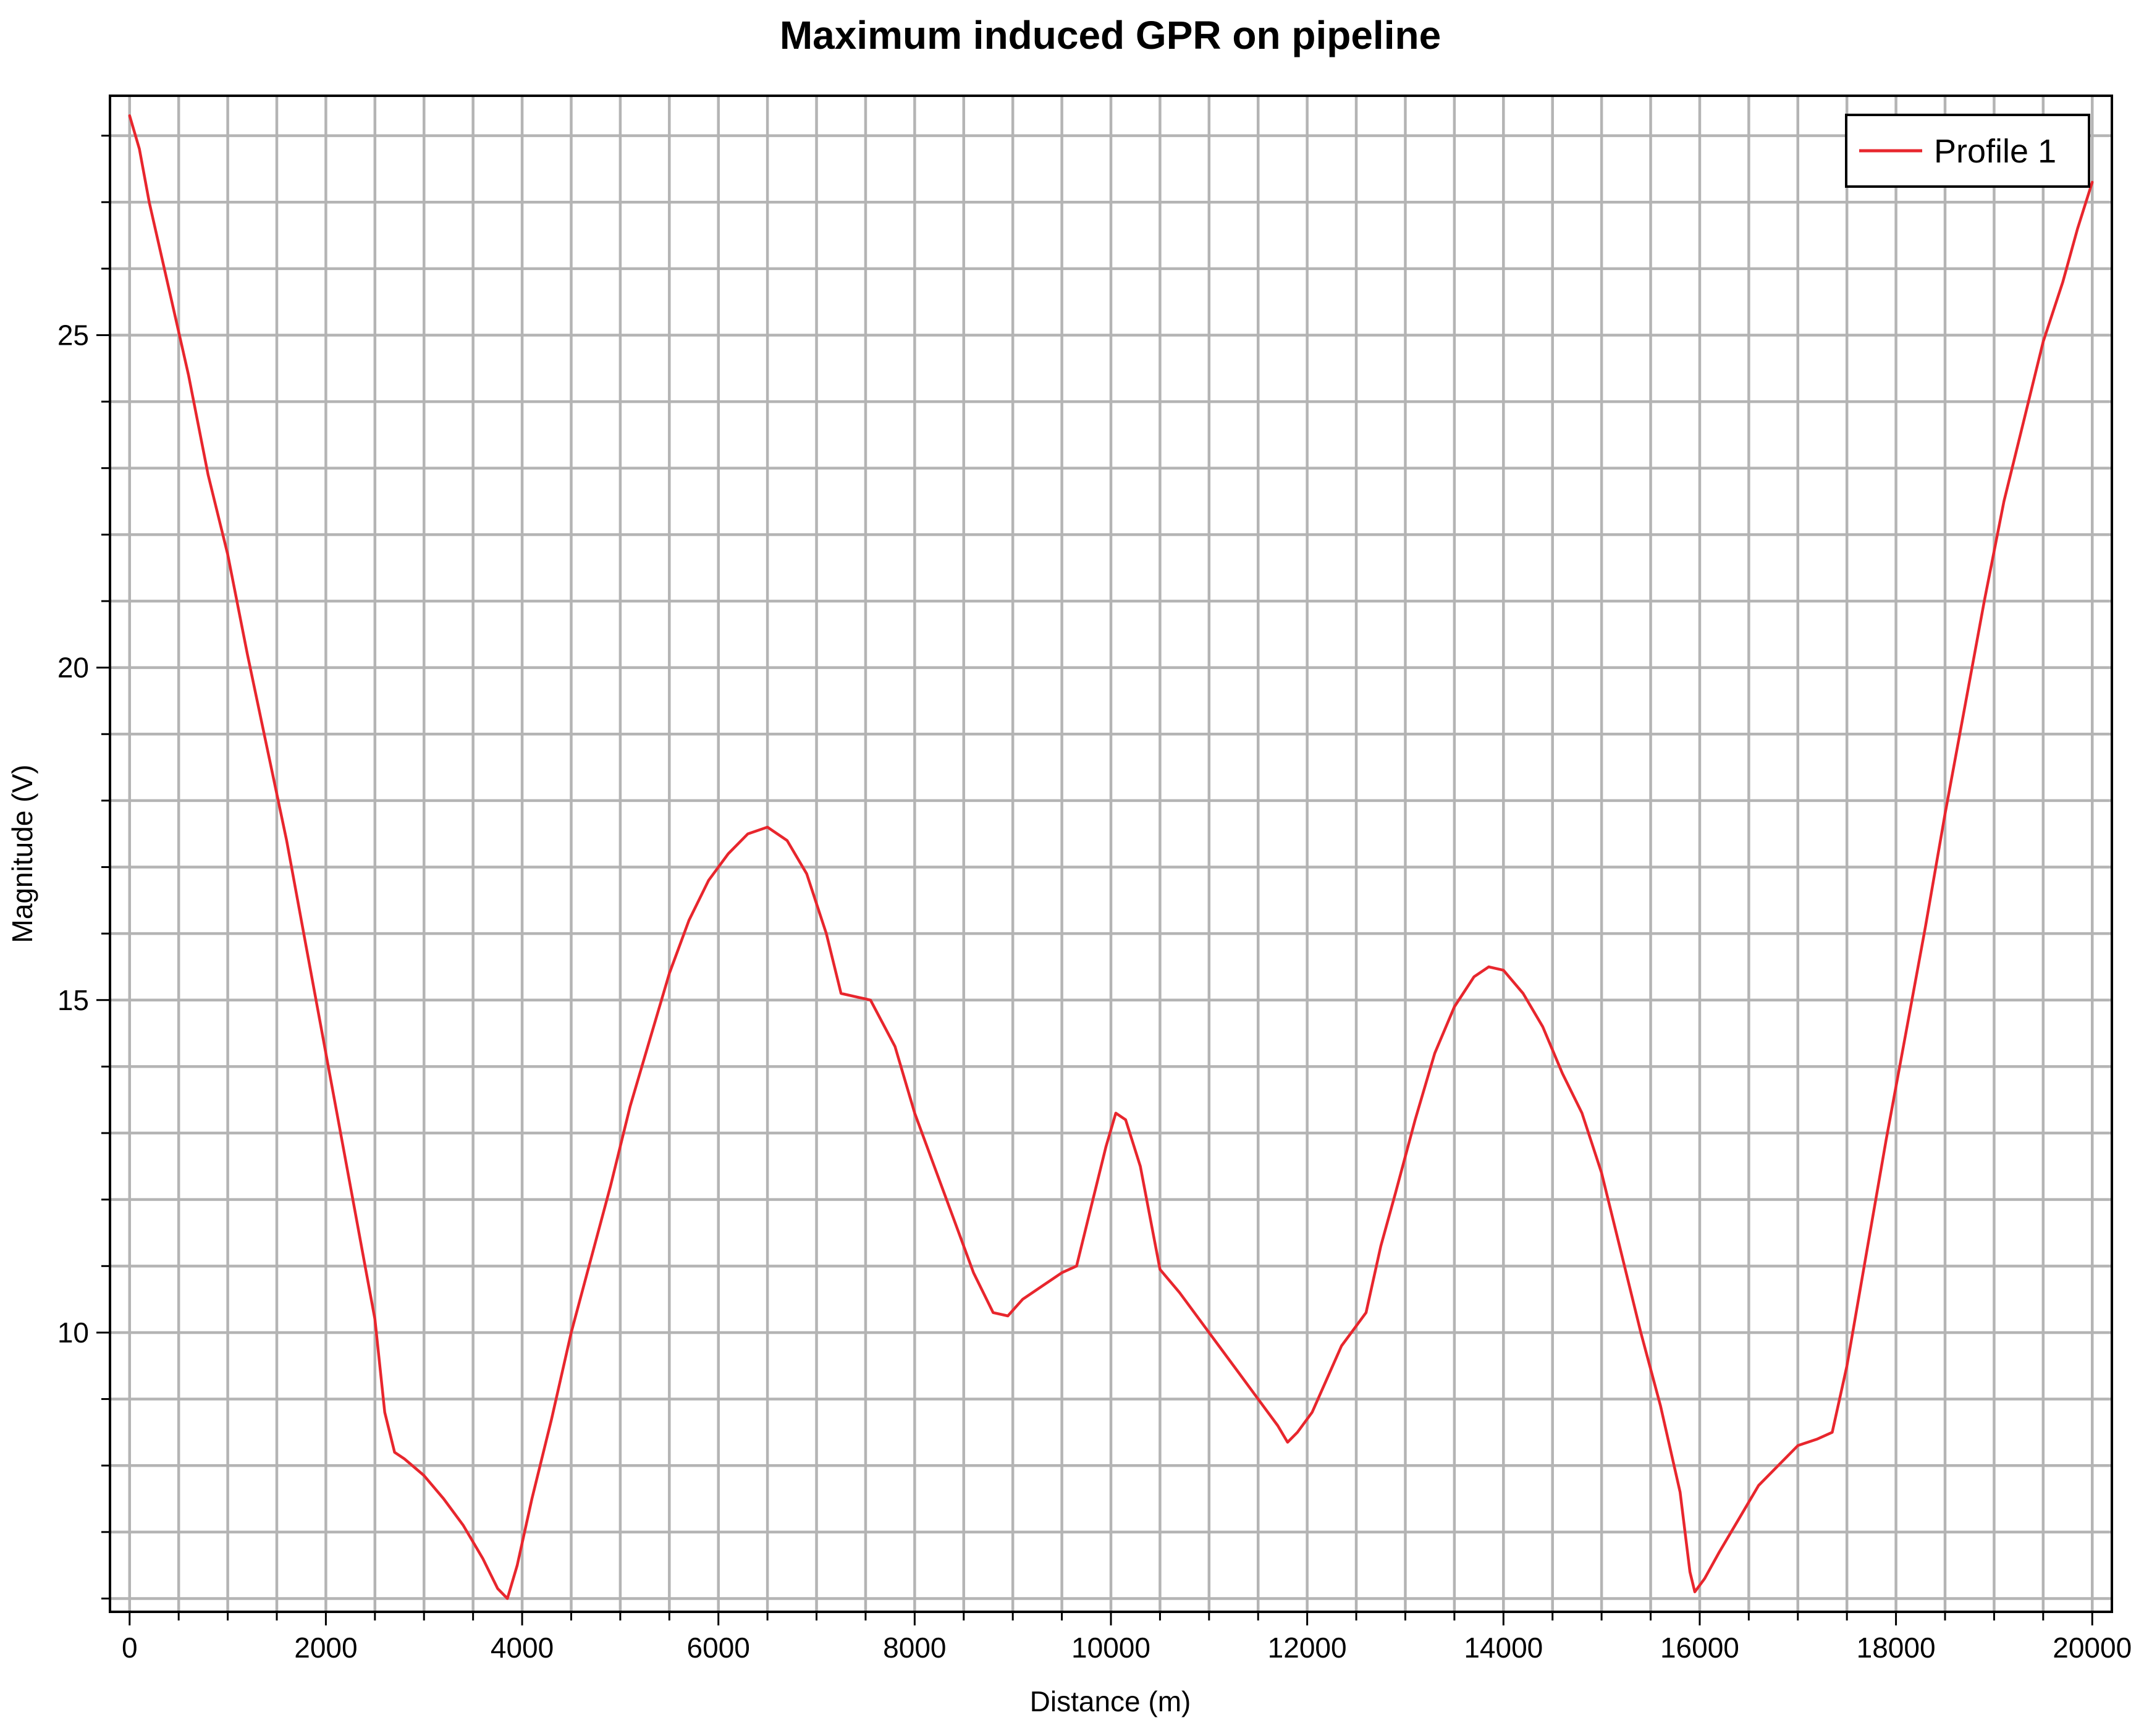 The width and height of the screenshot is (2144, 1736). Describe the element at coordinates (914, 1648) in the screenshot. I see `x-tick-label: 8000` at that location.